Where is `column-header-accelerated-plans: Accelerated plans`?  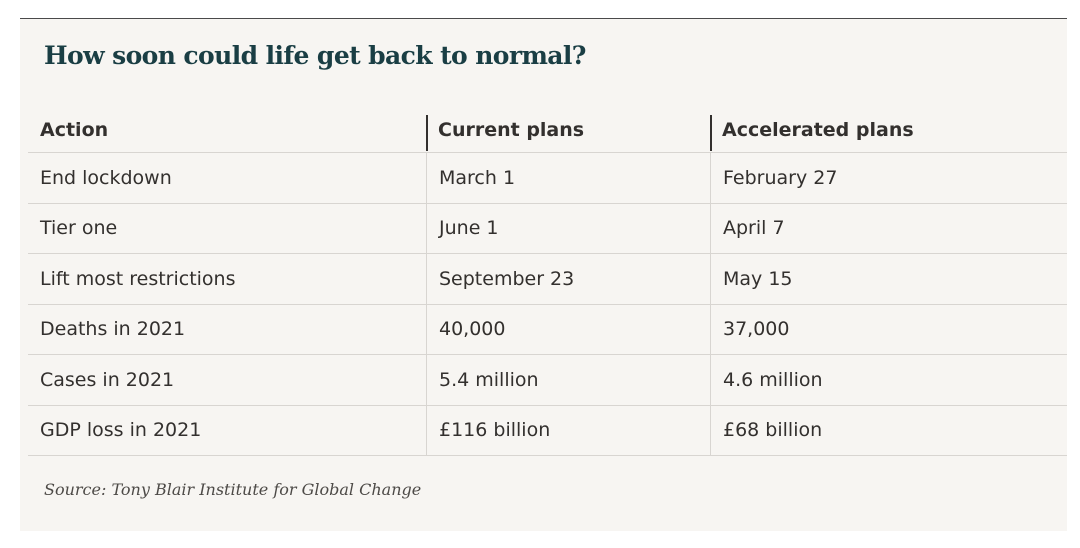
column-header-accelerated-plans: Accelerated plans is located at coordinates (818, 129).